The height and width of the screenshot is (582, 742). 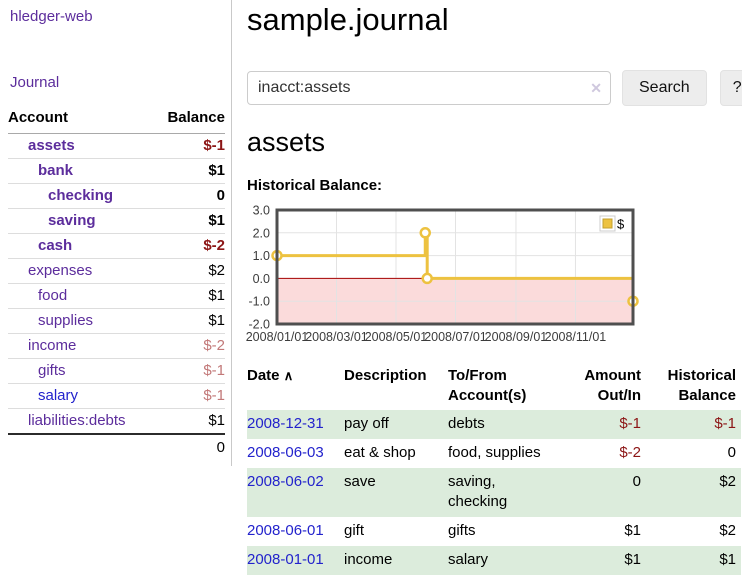 I want to click on sidebar-account-link-expenses: expenses, so click(x=60, y=270).